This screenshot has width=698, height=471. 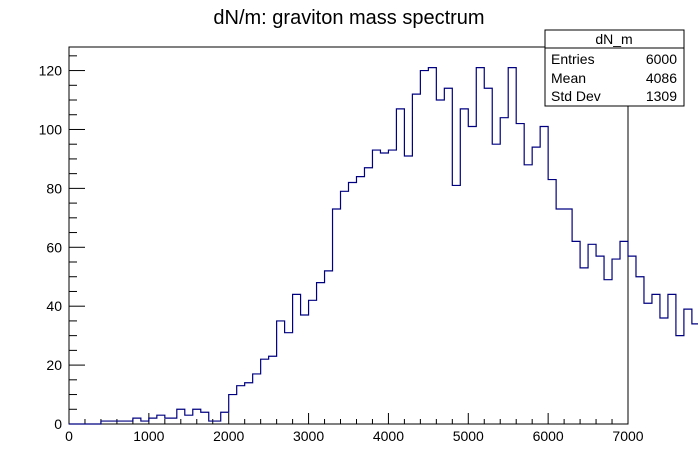 What do you see at coordinates (576, 96) in the screenshot?
I see `stats-stddev-label: Std Dev` at bounding box center [576, 96].